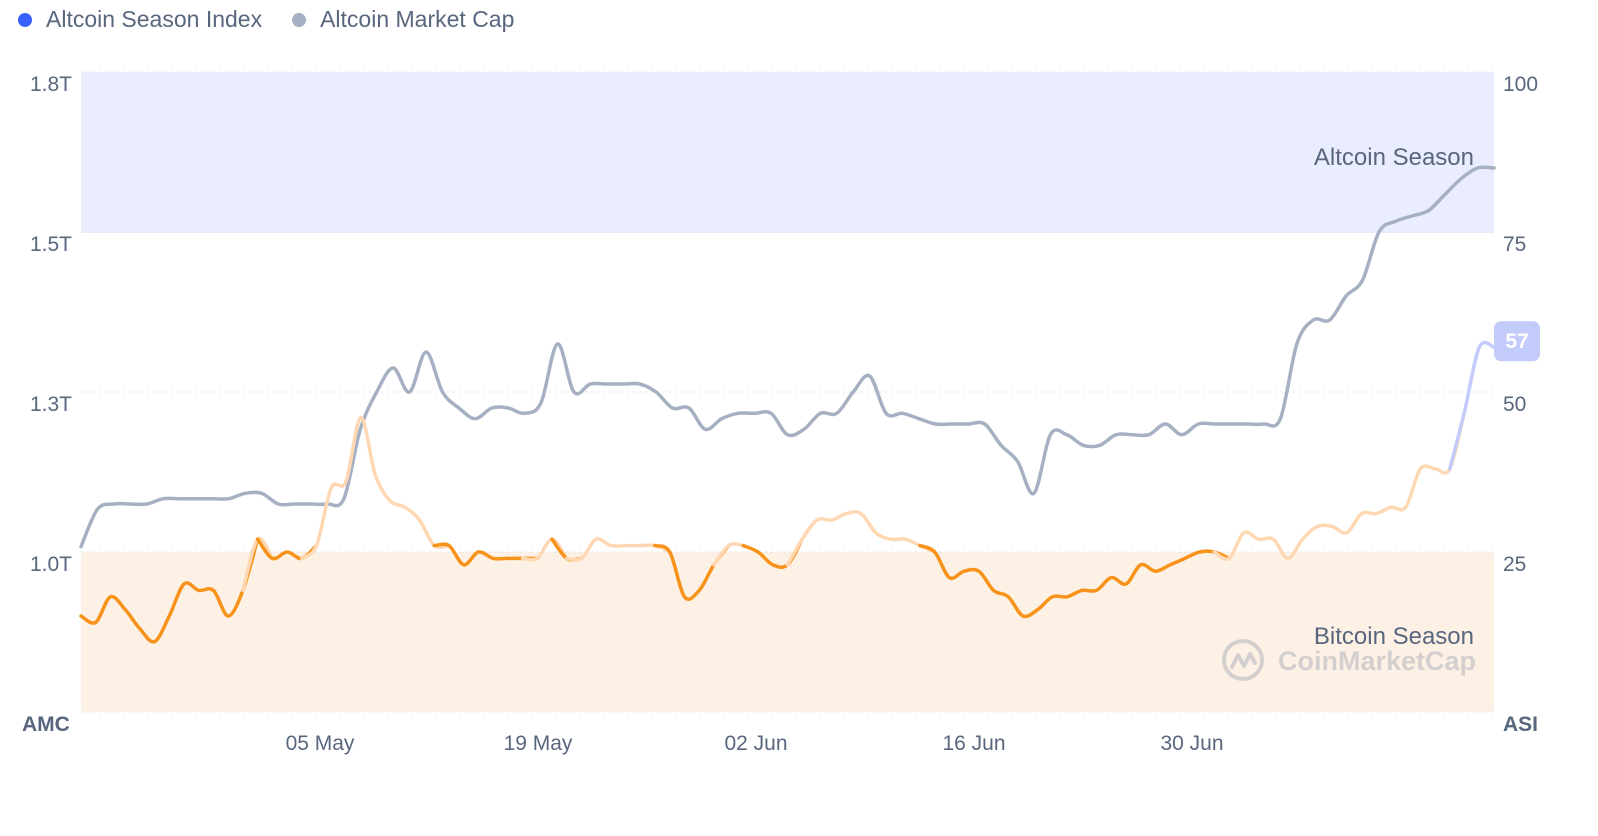  Describe the element at coordinates (1514, 244) in the screenshot. I see `right-axis-tick-label: 75` at that location.